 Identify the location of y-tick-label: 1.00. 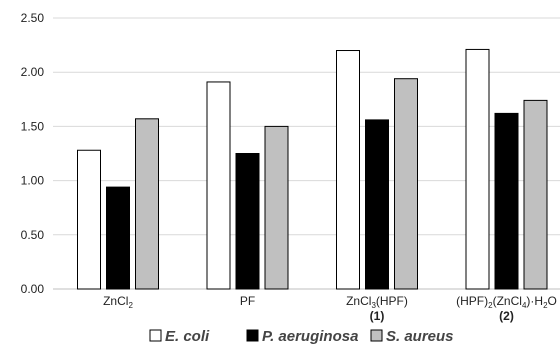
(33, 181).